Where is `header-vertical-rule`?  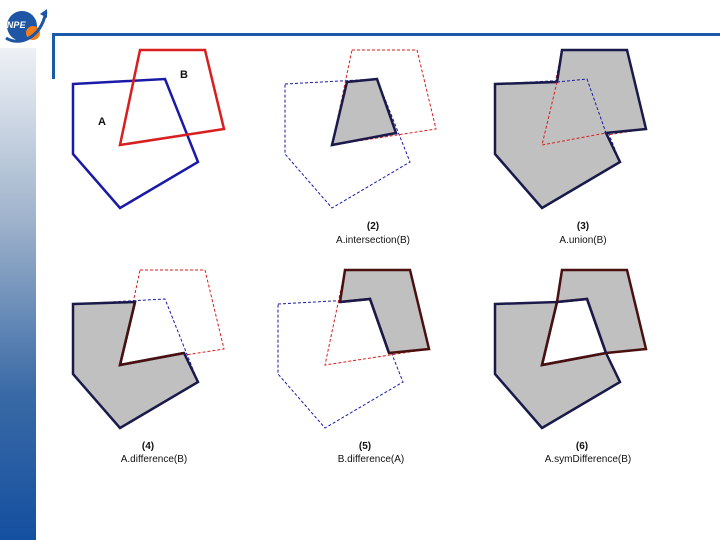 header-vertical-rule is located at coordinates (53, 56).